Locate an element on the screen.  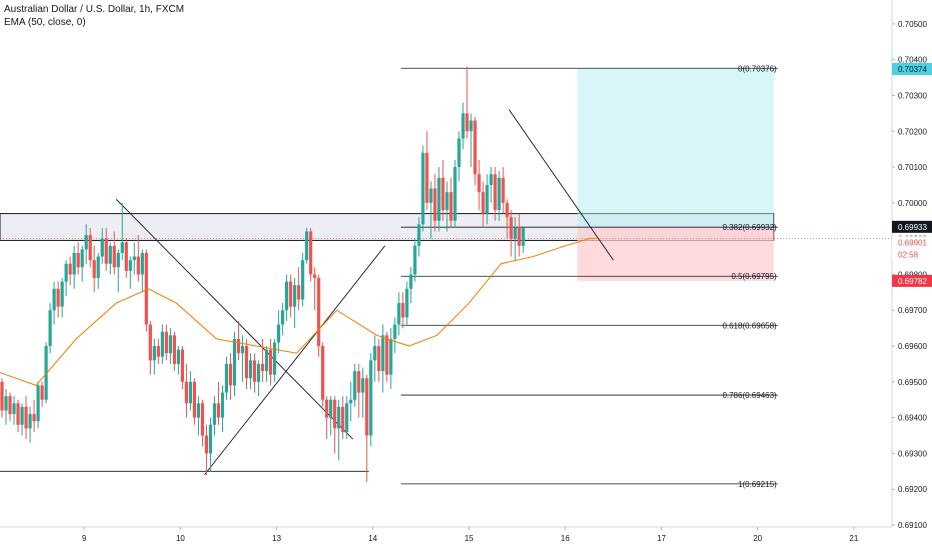
current-price-tag: 0.69933 is located at coordinates (912, 227).